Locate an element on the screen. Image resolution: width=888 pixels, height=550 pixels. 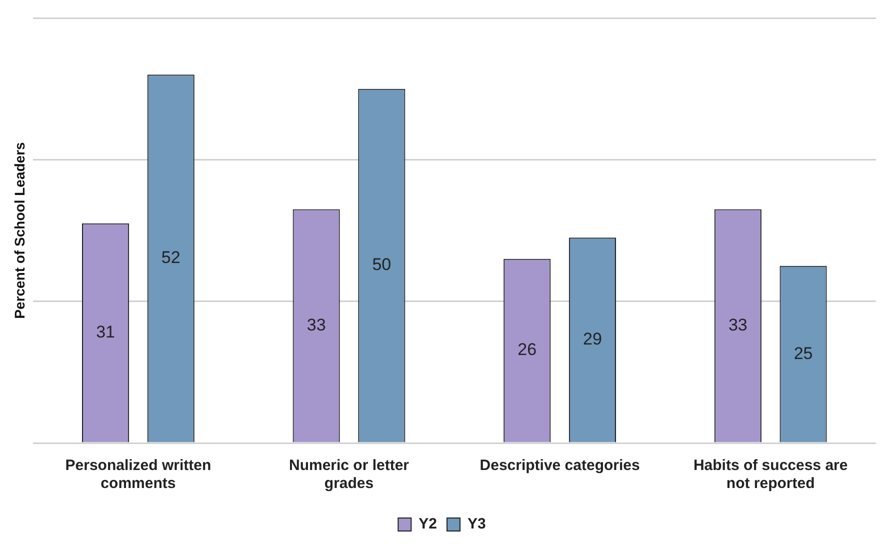
x-tick-label: Personalized written comments is located at coordinates (138, 474).